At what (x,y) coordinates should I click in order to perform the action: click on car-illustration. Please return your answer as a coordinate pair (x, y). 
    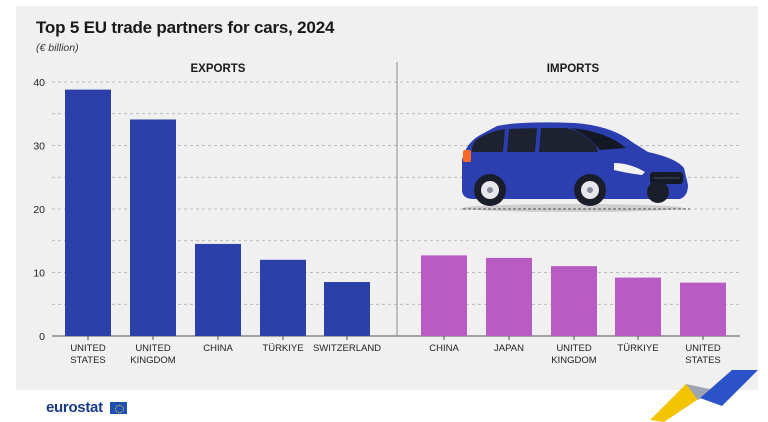
    Looking at the image, I should click on (576, 167).